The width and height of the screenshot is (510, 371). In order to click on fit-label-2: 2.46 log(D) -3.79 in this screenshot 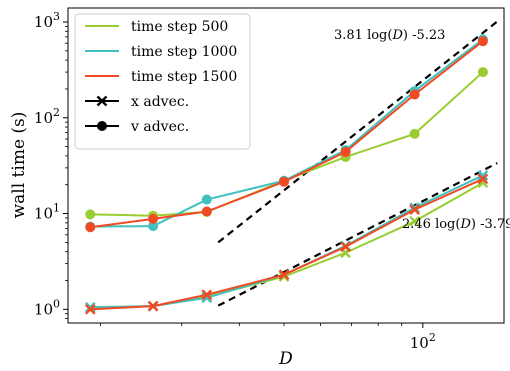, I will do `click(456, 224)`.